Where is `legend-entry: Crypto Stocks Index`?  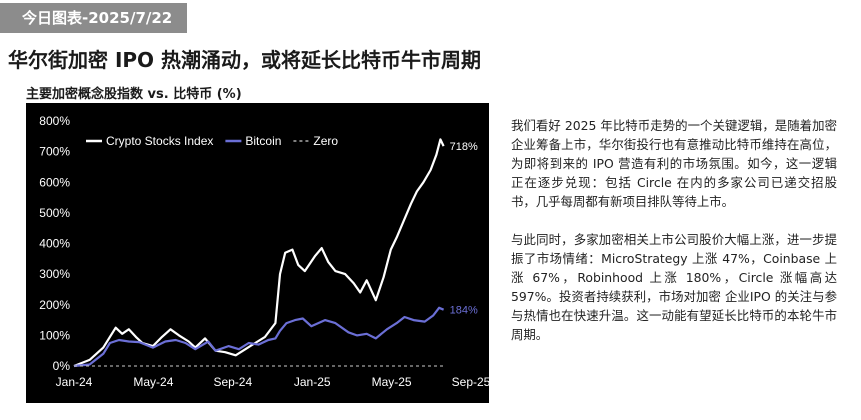
legend-entry: Crypto Stocks Index is located at coordinates (159, 141).